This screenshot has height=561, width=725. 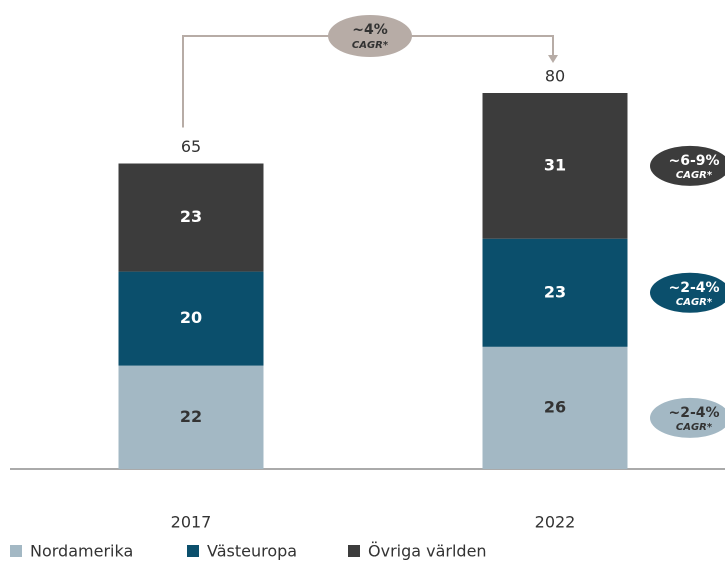 I want to click on legend-label: Västeuropa, so click(x=252, y=551).